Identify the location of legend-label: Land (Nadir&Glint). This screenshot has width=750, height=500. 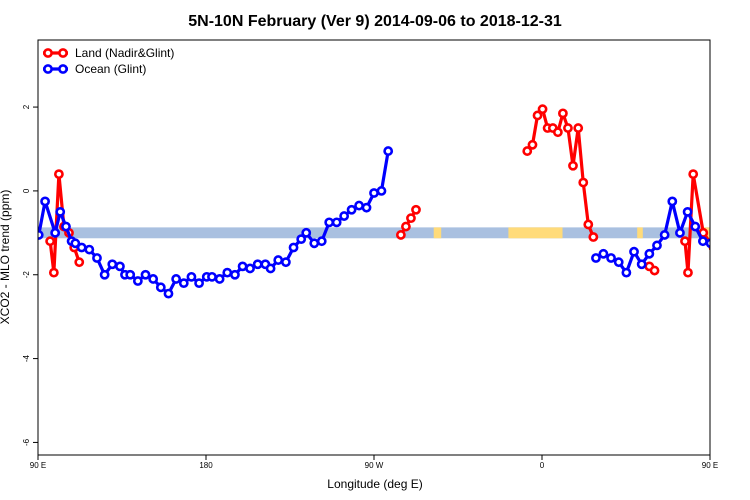
(124, 53).